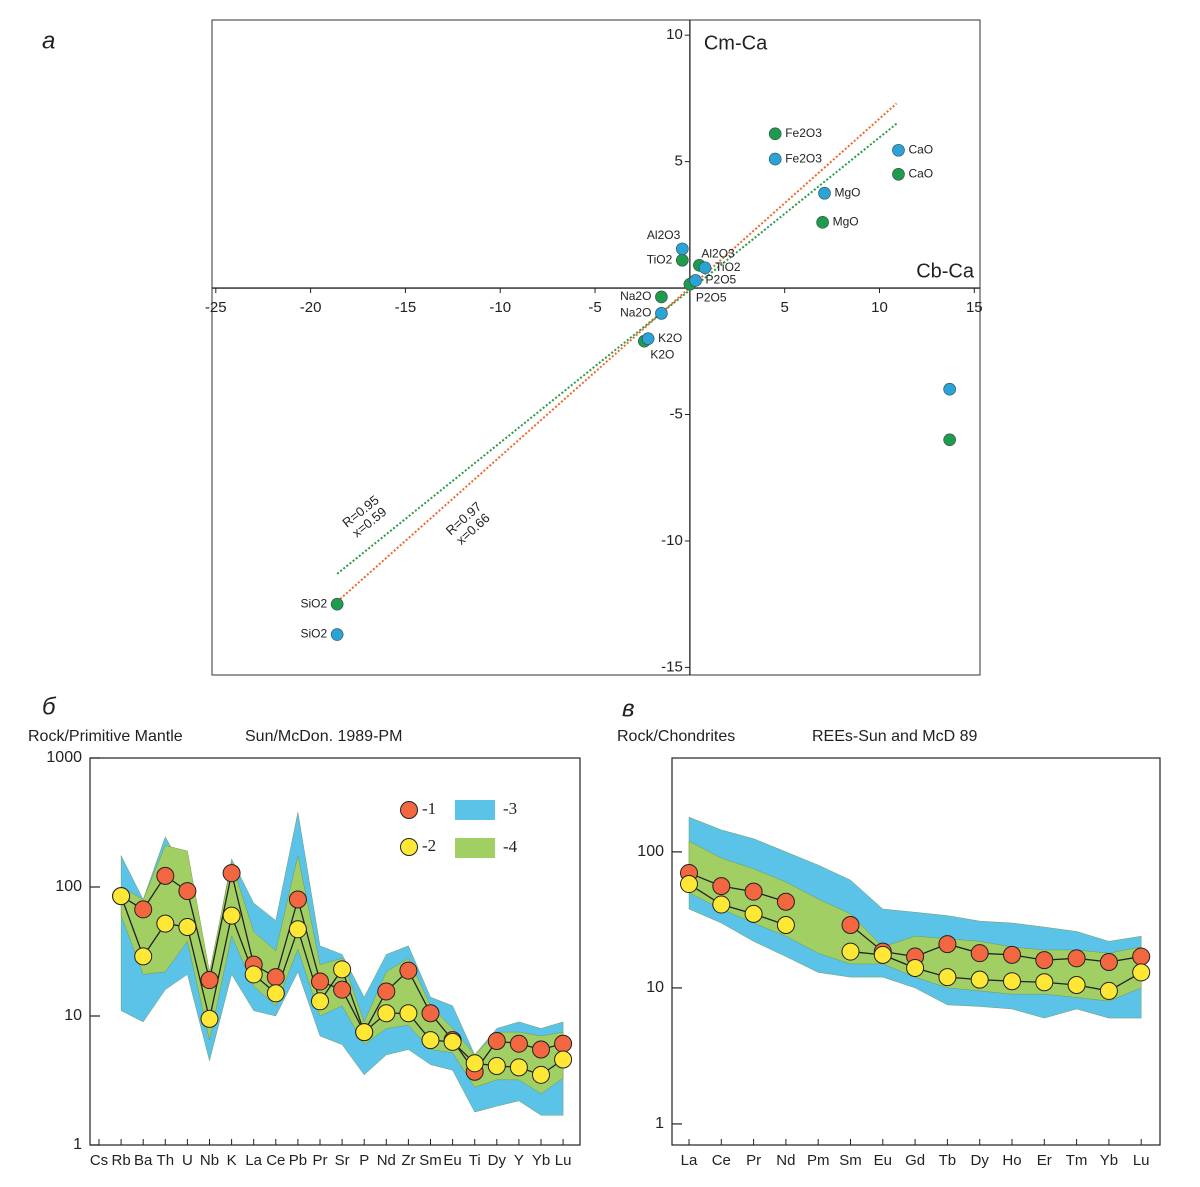 Image resolution: width=1200 pixels, height=1187 pixels. I want to click on x-tick-label: Y, so click(519, 1160).